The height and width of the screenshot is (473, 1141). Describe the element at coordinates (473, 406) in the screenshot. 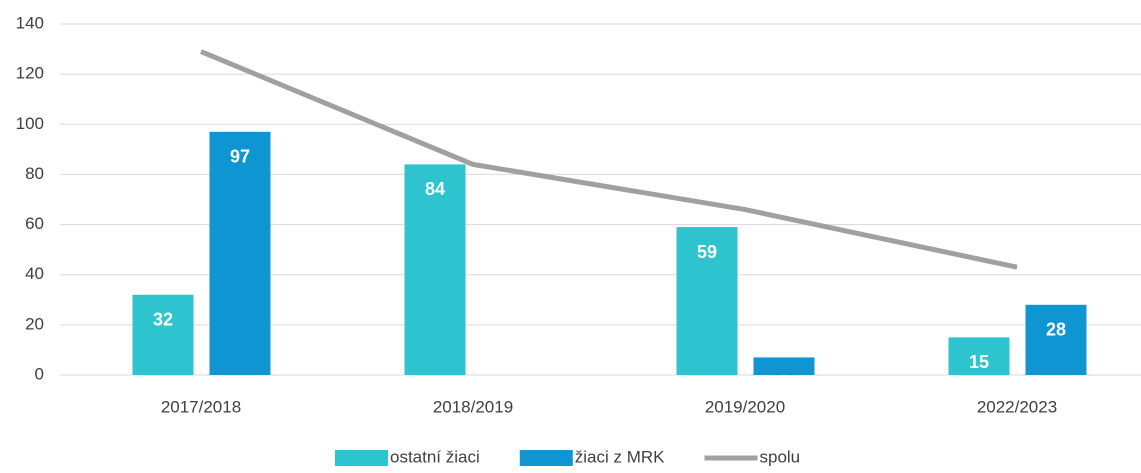

I see `x-tick-label: 2018/2019` at that location.